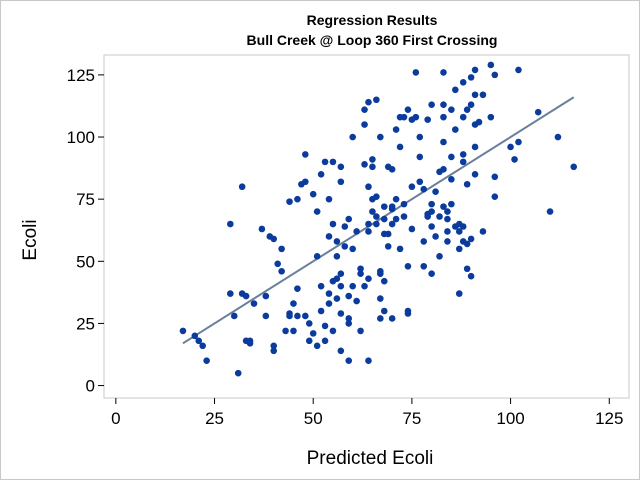  I want to click on y-tick-label: 25, so click(85, 323).